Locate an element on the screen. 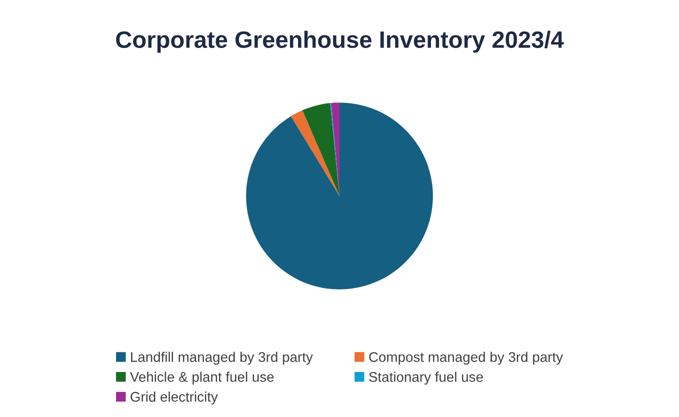  legend-label: Vehicle & plant fuel use is located at coordinates (202, 378).